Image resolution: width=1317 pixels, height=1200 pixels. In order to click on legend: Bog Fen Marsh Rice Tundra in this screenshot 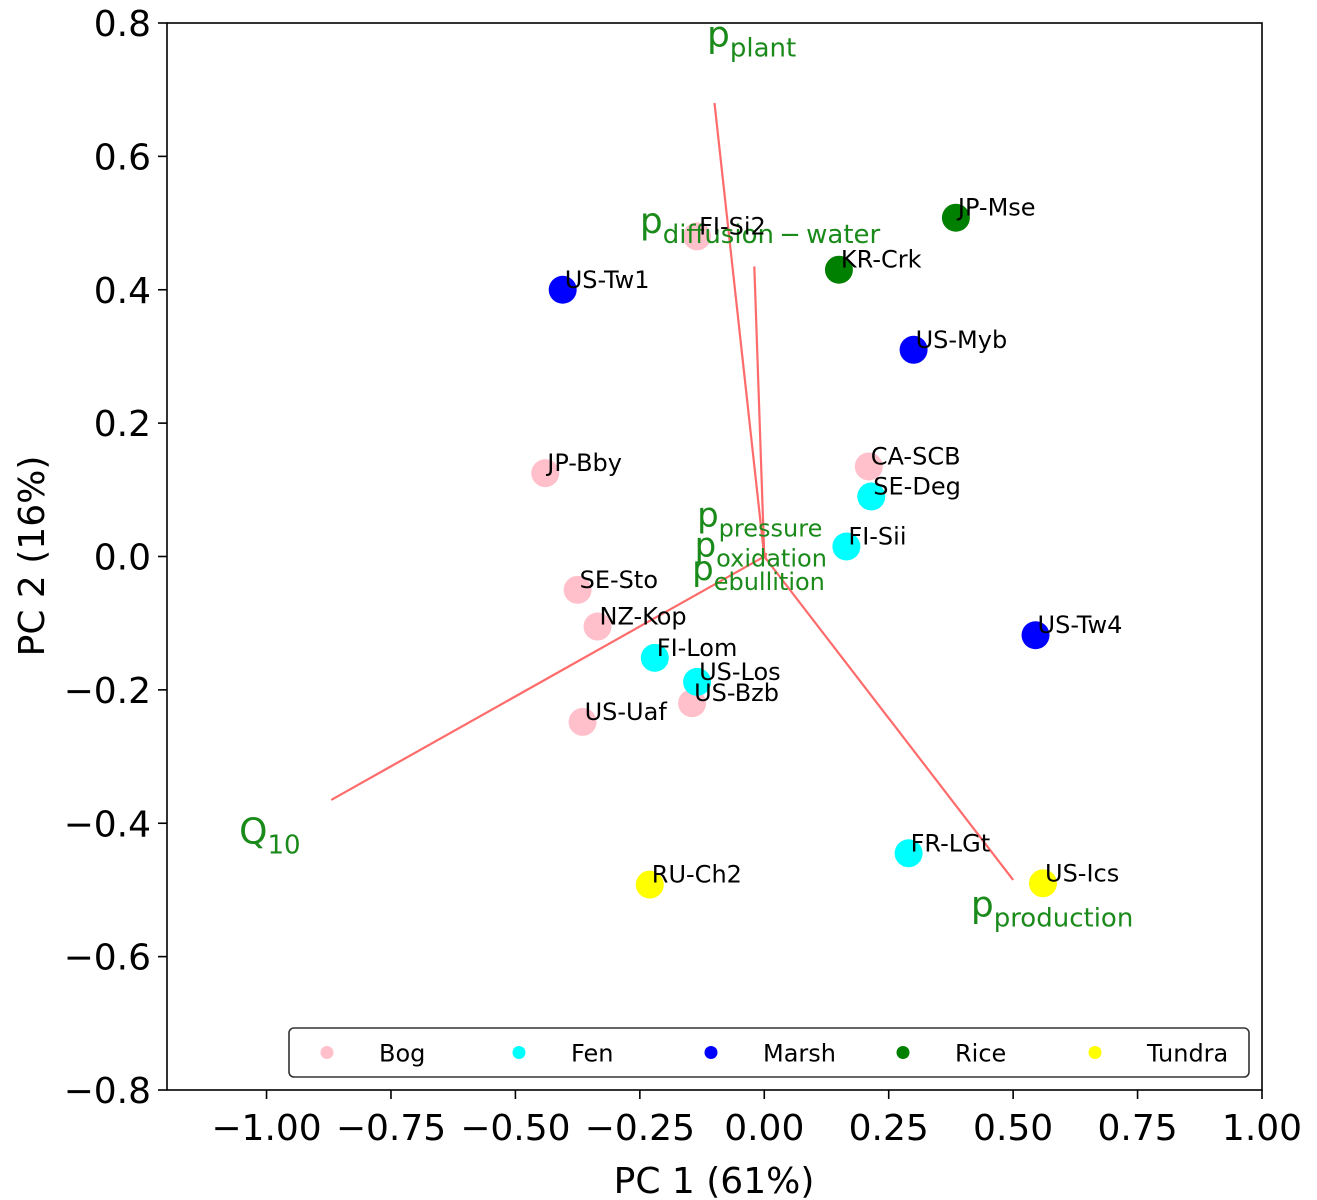, I will do `click(769, 1052)`.